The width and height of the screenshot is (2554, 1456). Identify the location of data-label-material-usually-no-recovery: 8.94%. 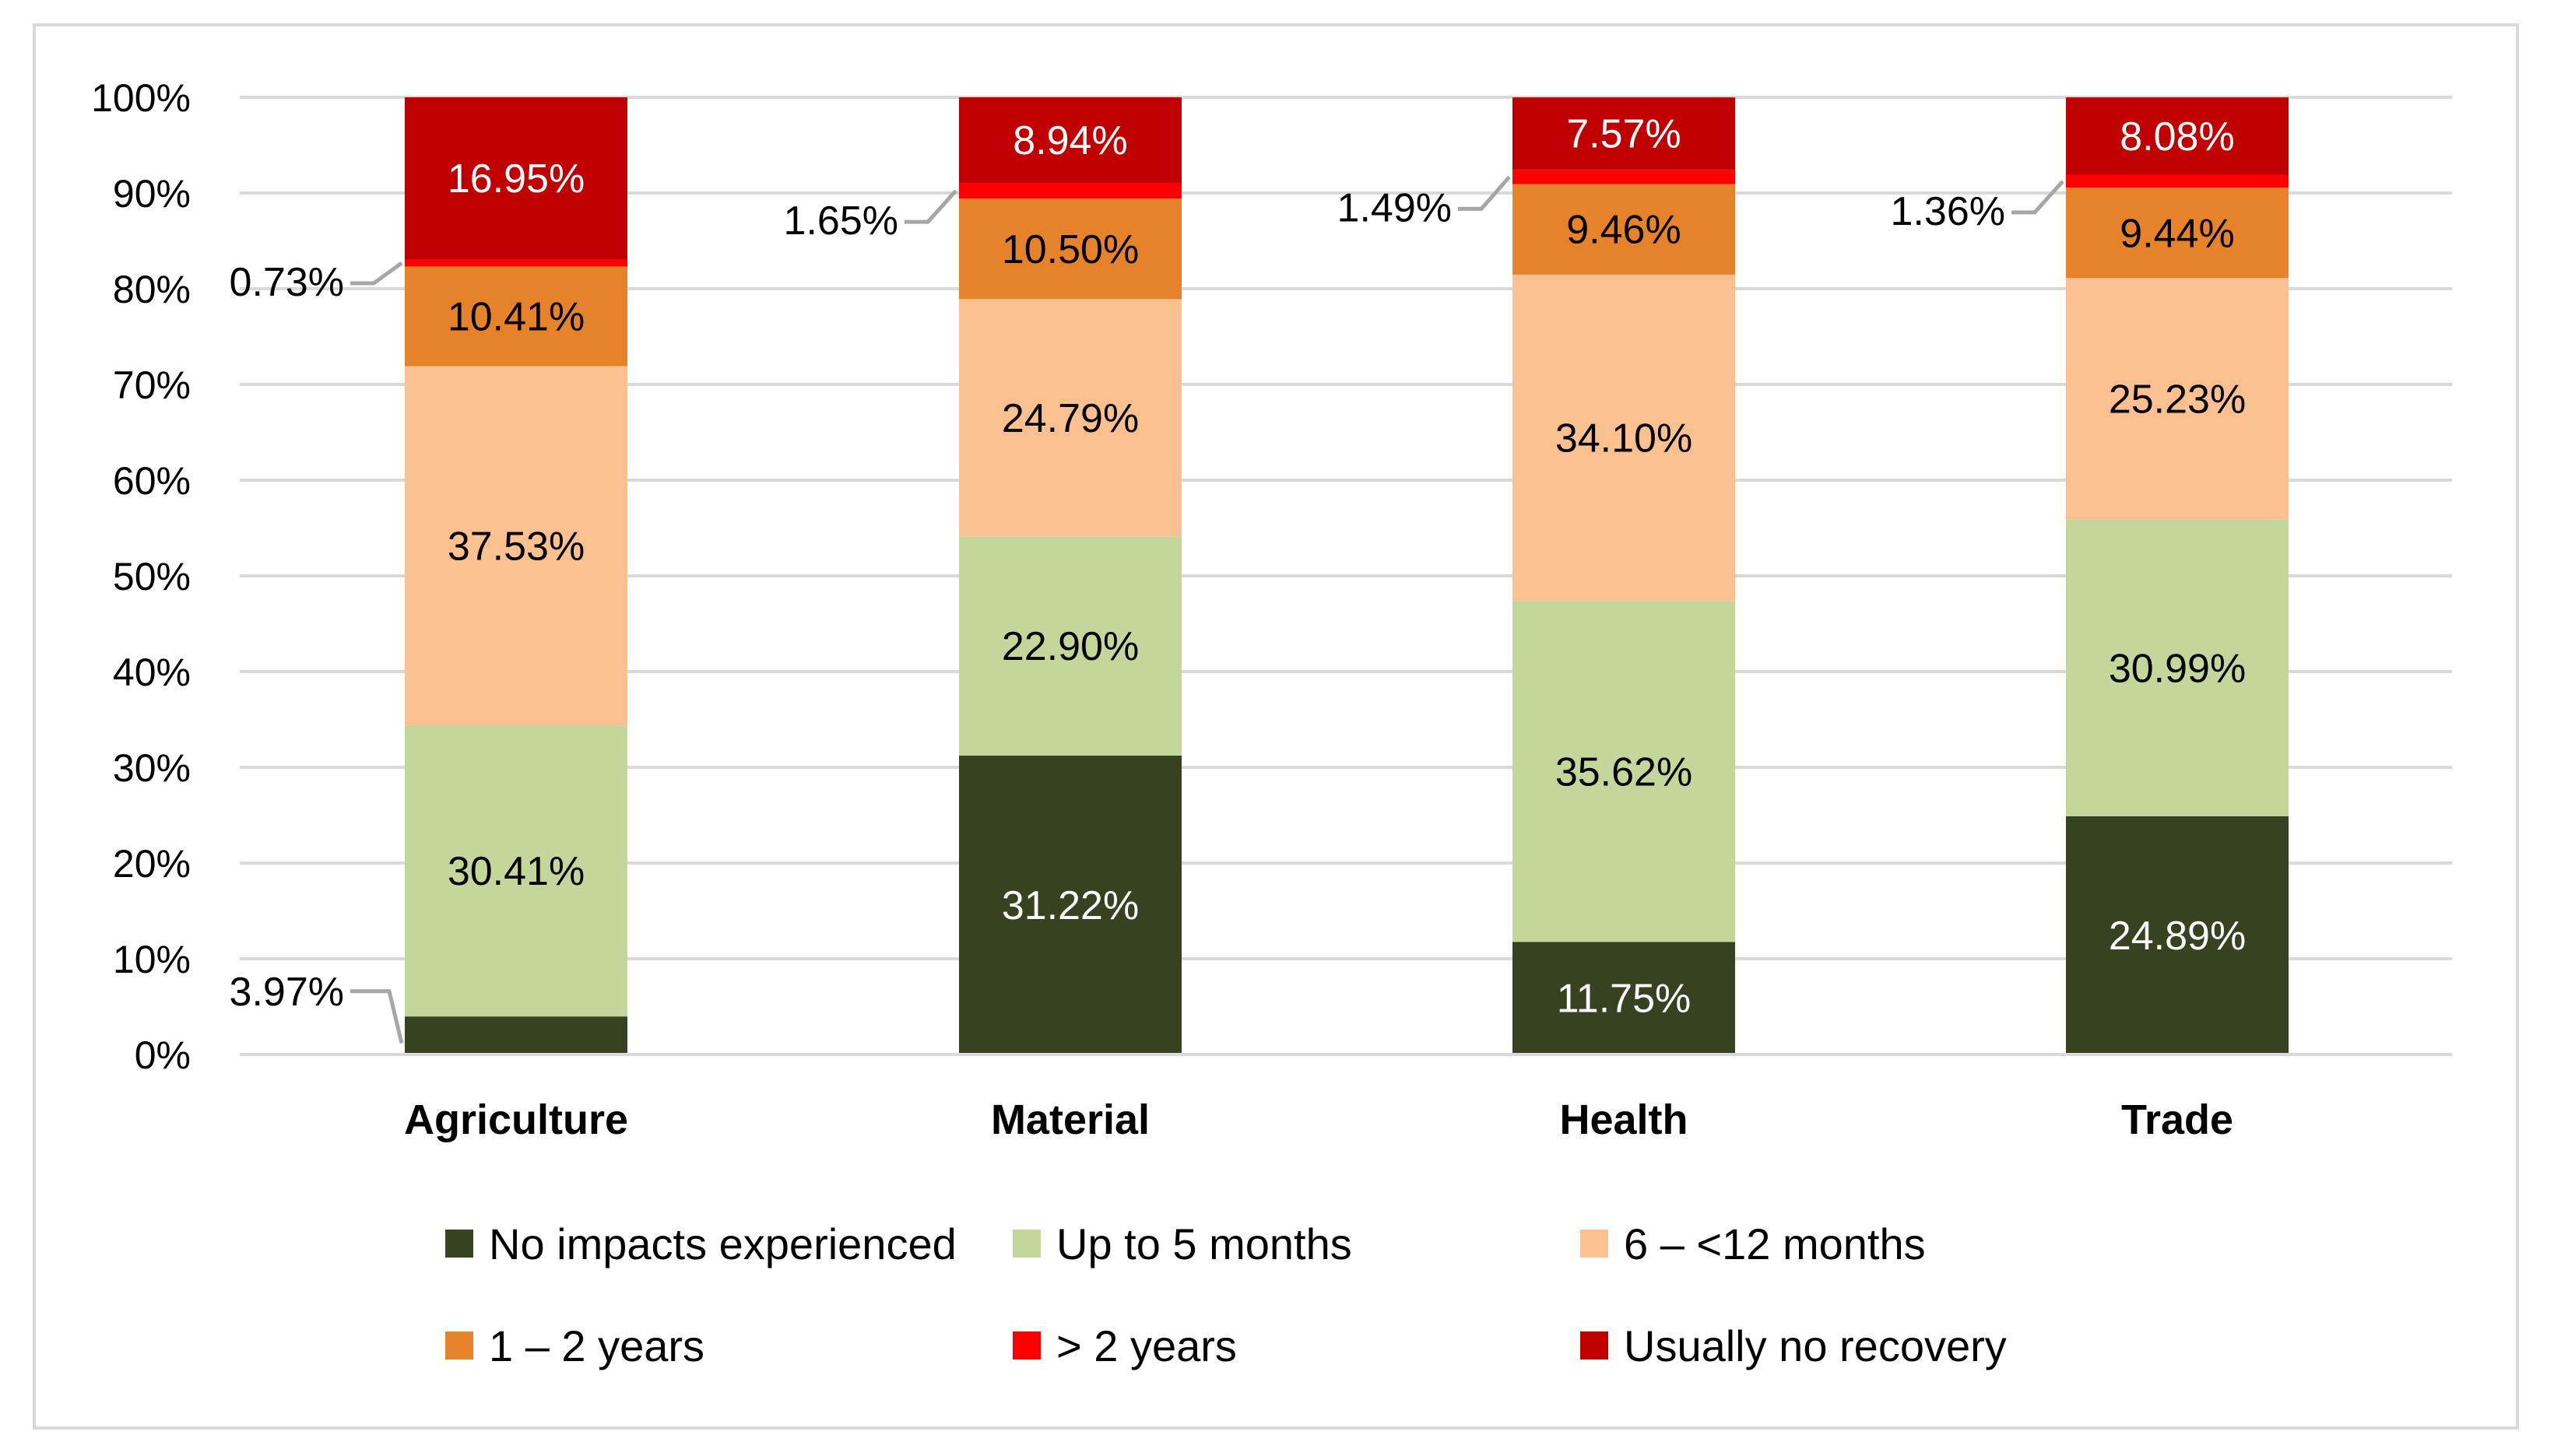
(1070, 140).